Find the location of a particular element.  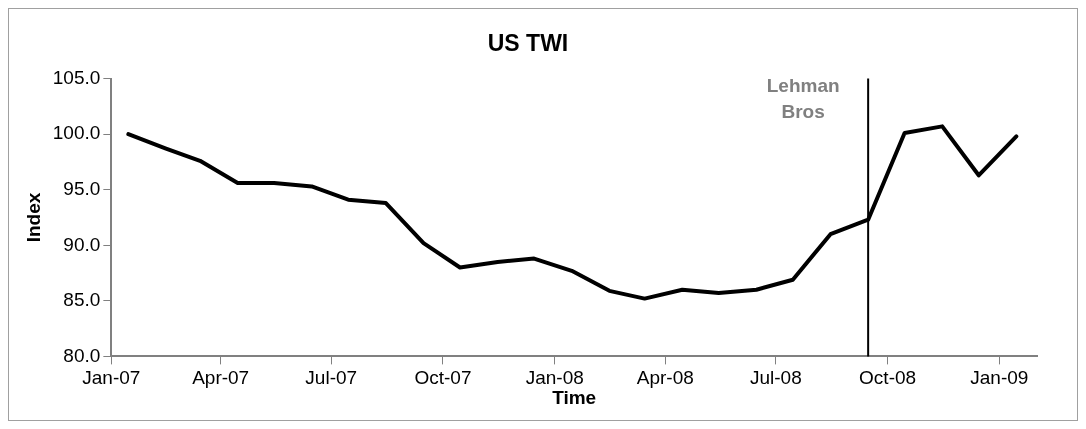

y-tick-label: 85.0 is located at coordinates (82, 300).